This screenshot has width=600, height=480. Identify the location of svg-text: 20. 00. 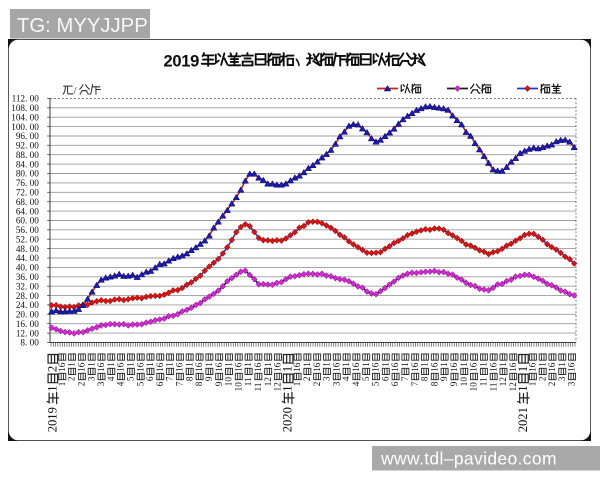
(27, 315).